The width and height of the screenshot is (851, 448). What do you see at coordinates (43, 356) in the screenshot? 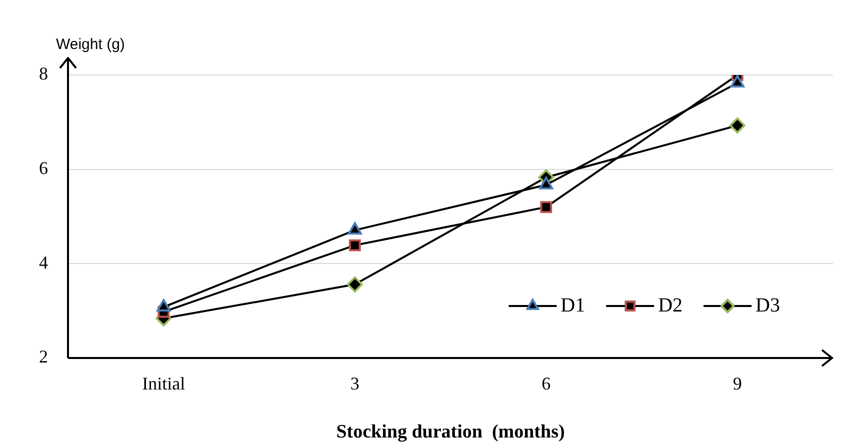
I see `y-tick-label: 2` at bounding box center [43, 356].